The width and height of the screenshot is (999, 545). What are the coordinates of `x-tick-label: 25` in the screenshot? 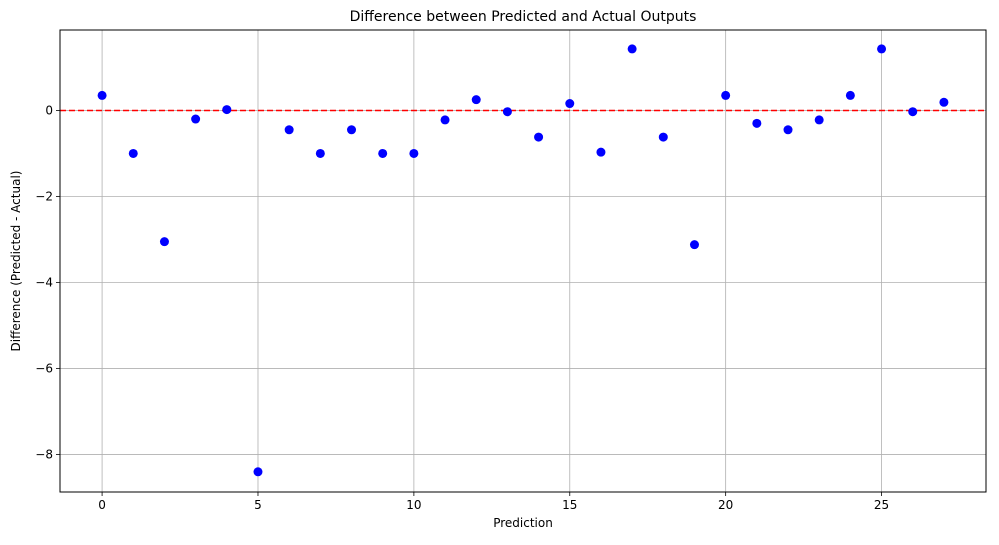 It's located at (881, 505).